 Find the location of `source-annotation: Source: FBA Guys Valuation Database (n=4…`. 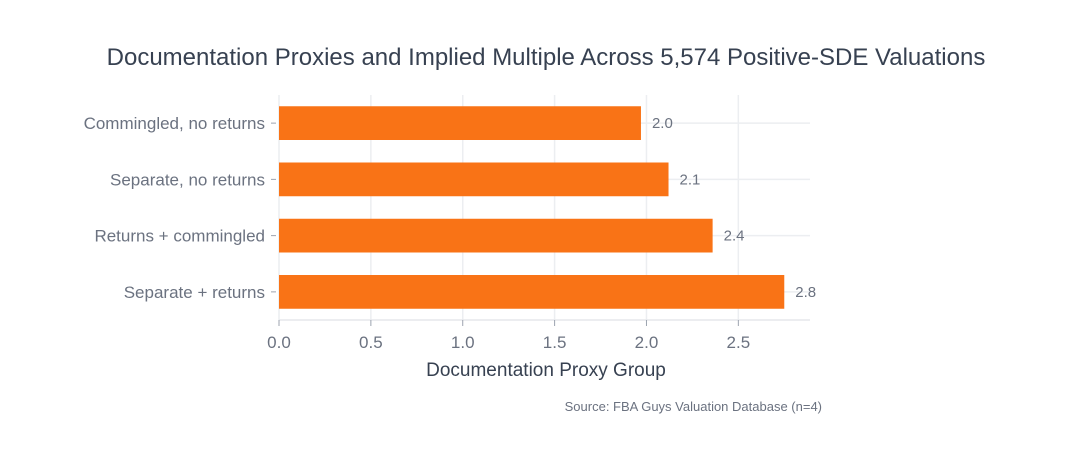

source-annotation: Source: FBA Guys Valuation Database (n=4… is located at coordinates (693, 406).